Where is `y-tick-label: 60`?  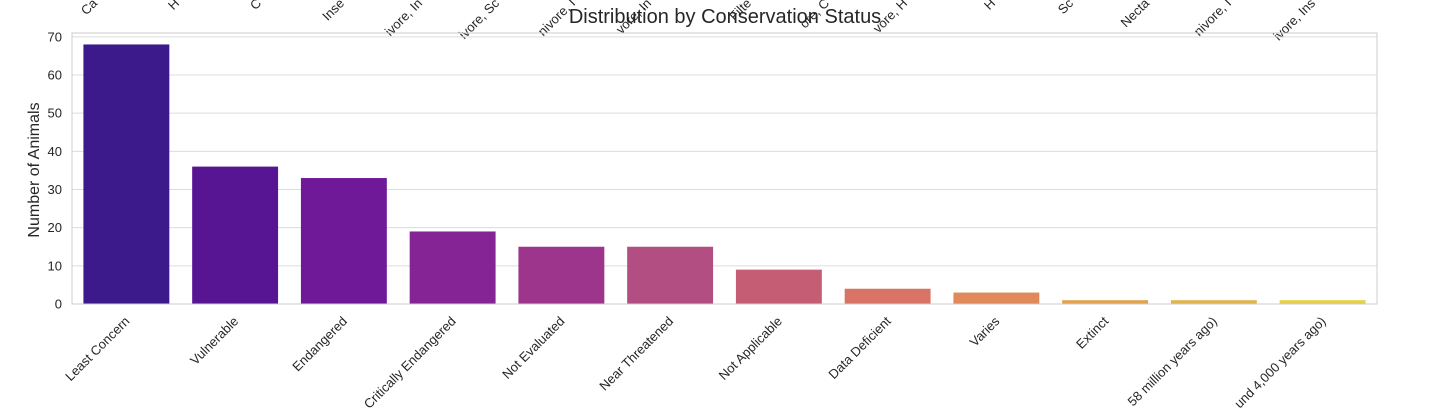
y-tick-label: 60 is located at coordinates (55, 74).